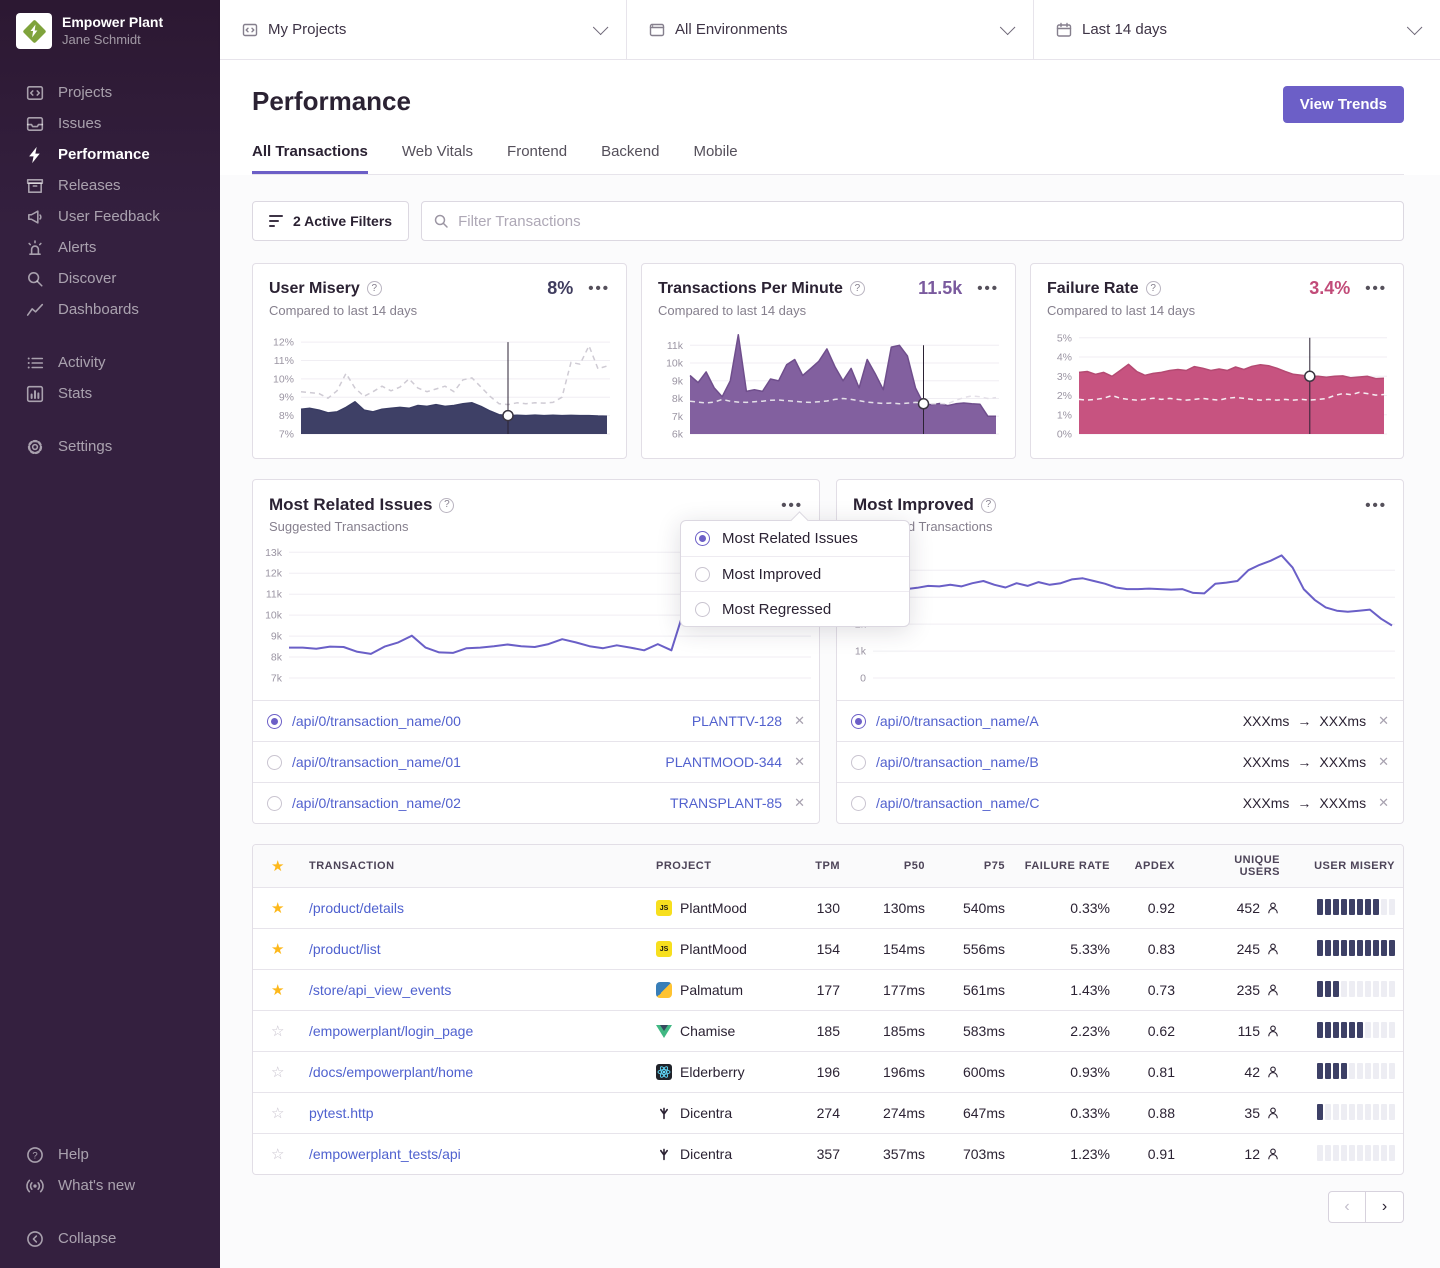 The width and height of the screenshot is (1440, 1268). What do you see at coordinates (277, 679) in the screenshot?
I see `svg-text: 7k` at bounding box center [277, 679].